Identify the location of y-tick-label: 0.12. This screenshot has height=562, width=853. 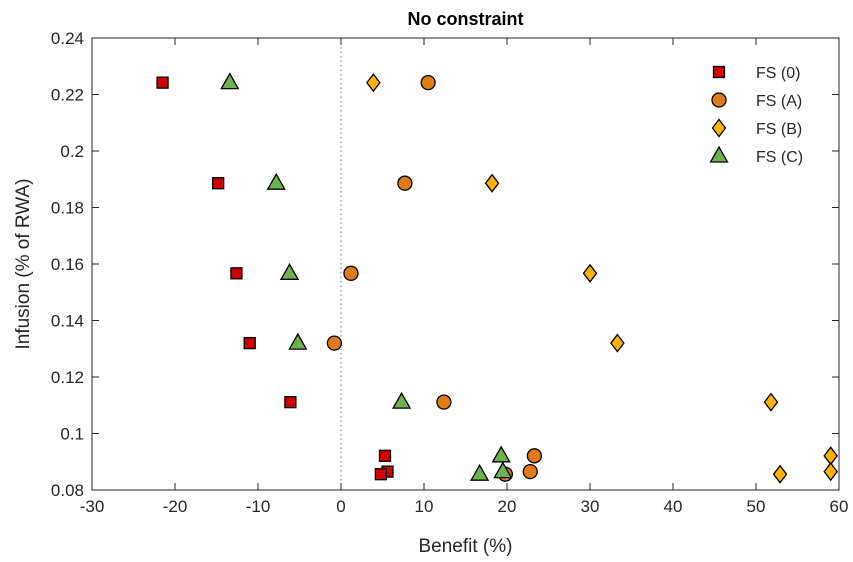
(67, 377).